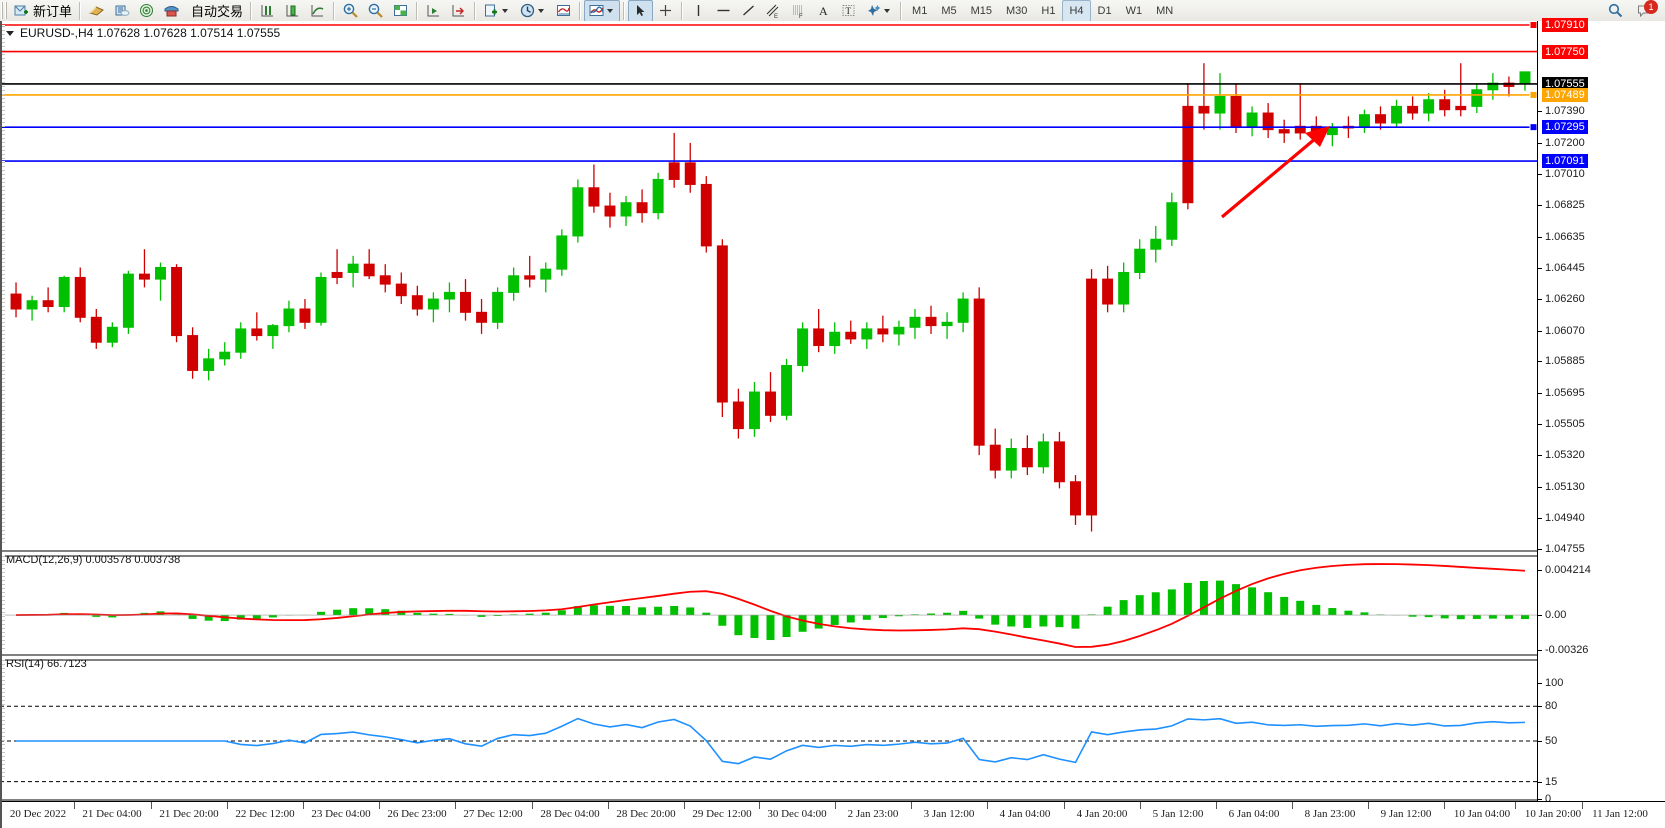 The width and height of the screenshot is (1665, 828). I want to click on period-button, so click(533, 11).